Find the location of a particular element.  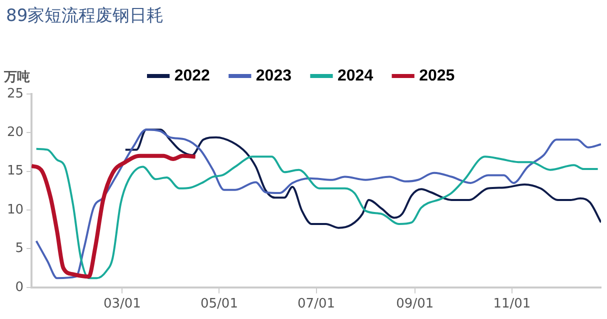

legend-label: 2023 is located at coordinates (274, 75).